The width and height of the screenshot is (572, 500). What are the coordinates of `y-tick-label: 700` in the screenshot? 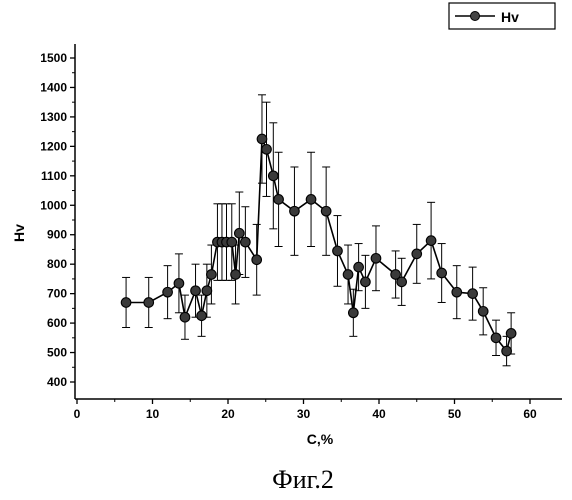 It's located at (57, 294).